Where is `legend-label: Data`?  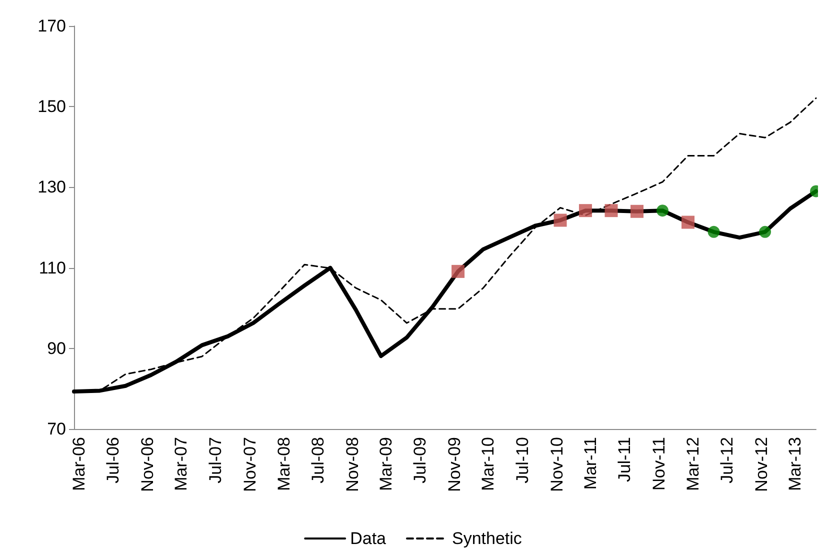 legend-label: Data is located at coordinates (368, 538).